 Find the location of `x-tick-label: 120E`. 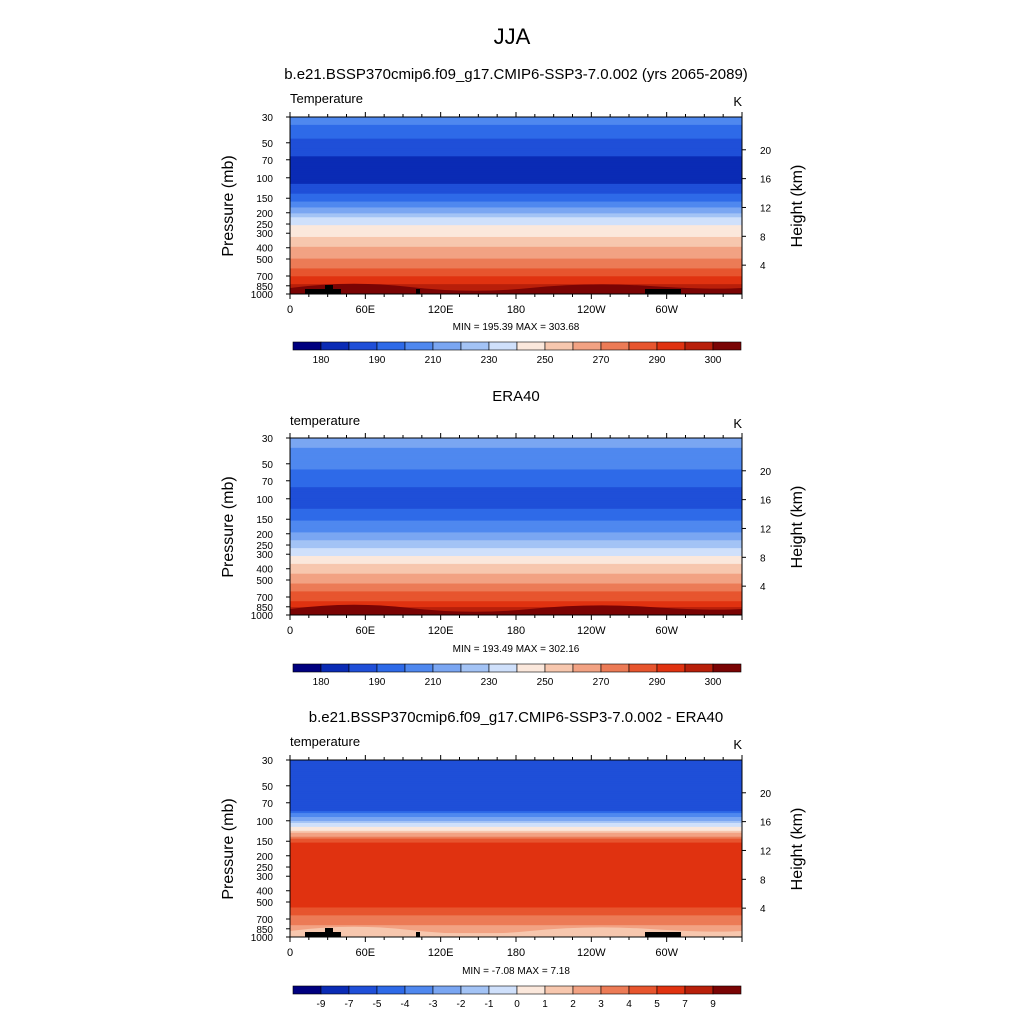

x-tick-label: 120E is located at coordinates (441, 953).